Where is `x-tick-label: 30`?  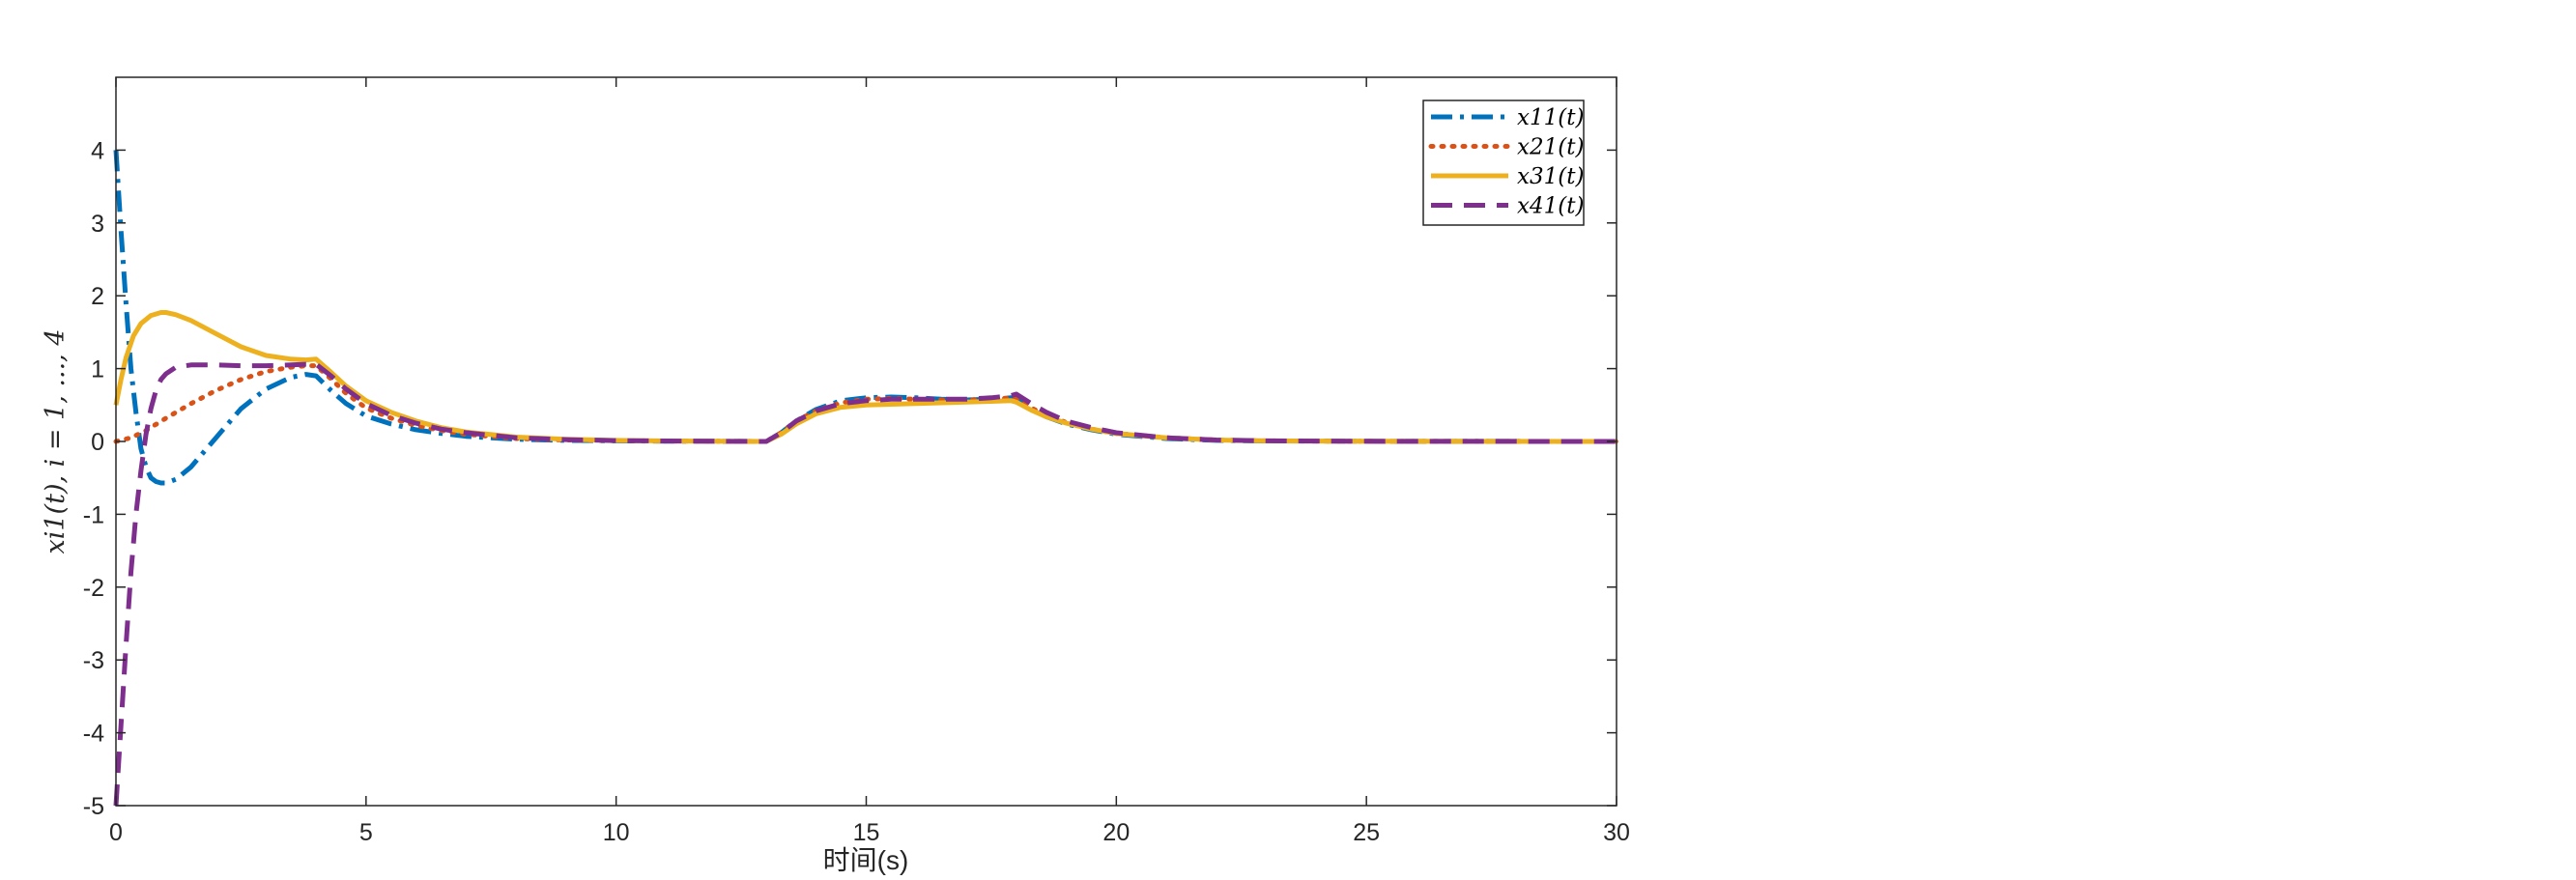 x-tick-label: 30 is located at coordinates (1617, 832).